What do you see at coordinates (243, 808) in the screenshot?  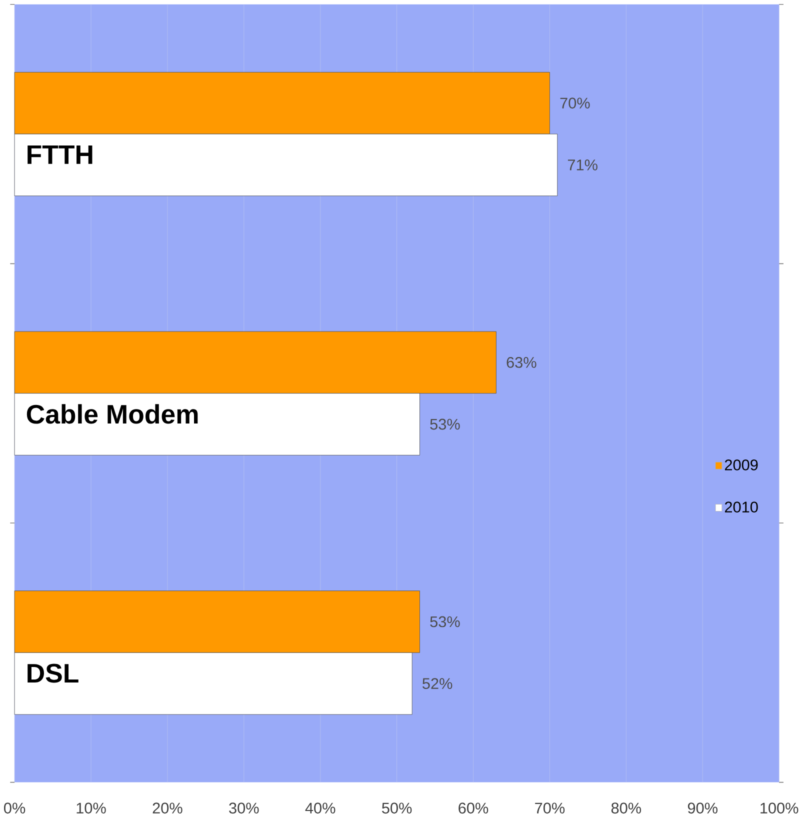 I see `x-tick-label: 30%` at bounding box center [243, 808].